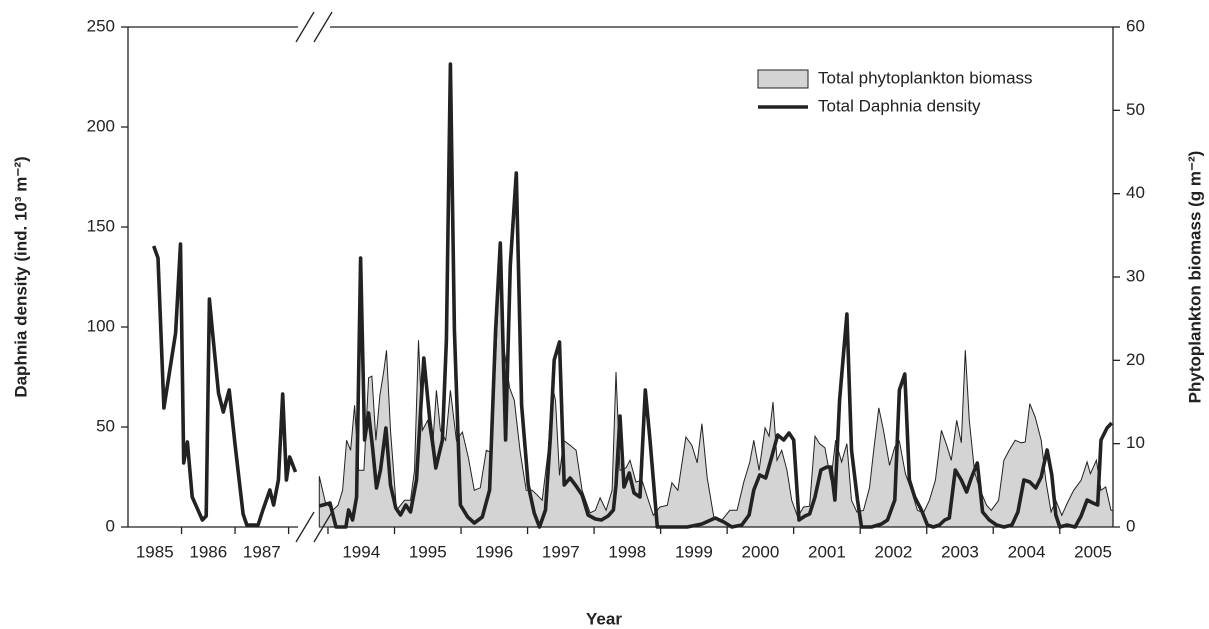 The height and width of the screenshot is (629, 1209). I want to click on x-tick-label: 1995, so click(428, 551).